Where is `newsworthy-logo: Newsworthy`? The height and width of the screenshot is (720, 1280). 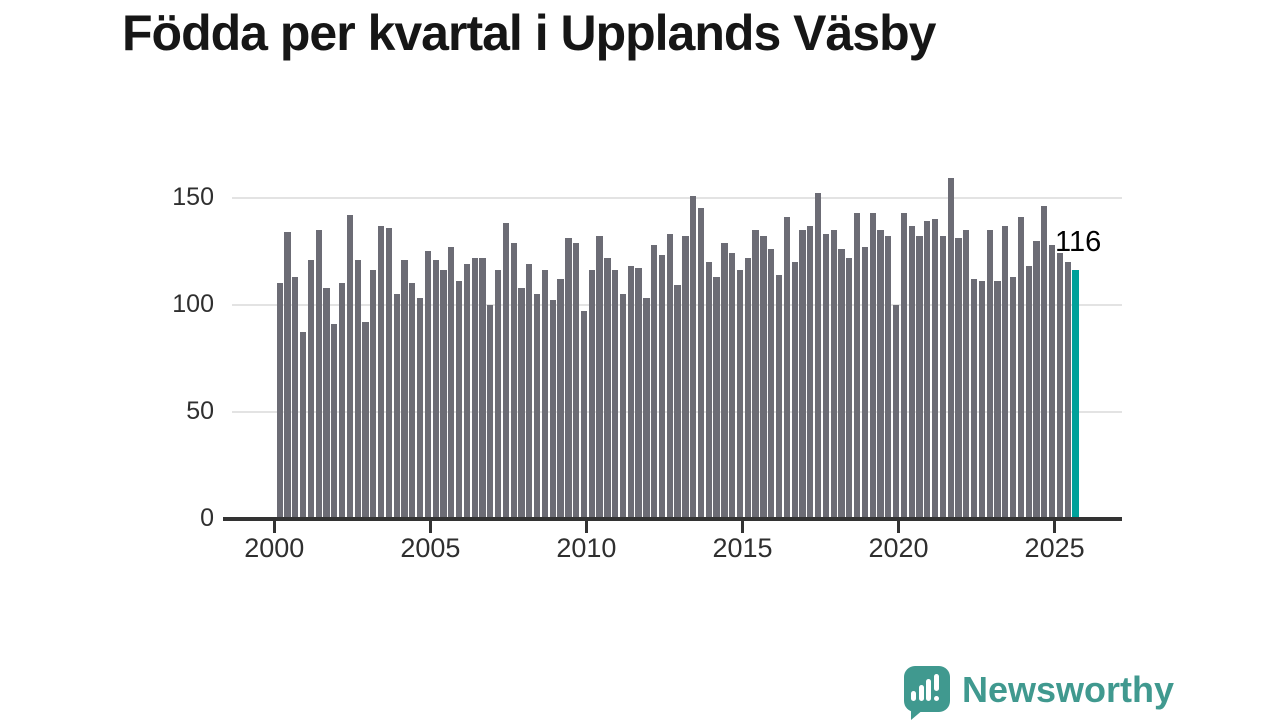
newsworthy-logo: Newsworthy is located at coordinates (1054, 693).